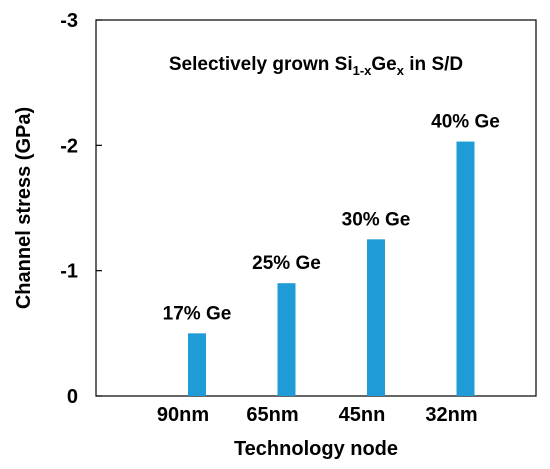  I want to click on y-tick-label: -1, so click(69, 272).